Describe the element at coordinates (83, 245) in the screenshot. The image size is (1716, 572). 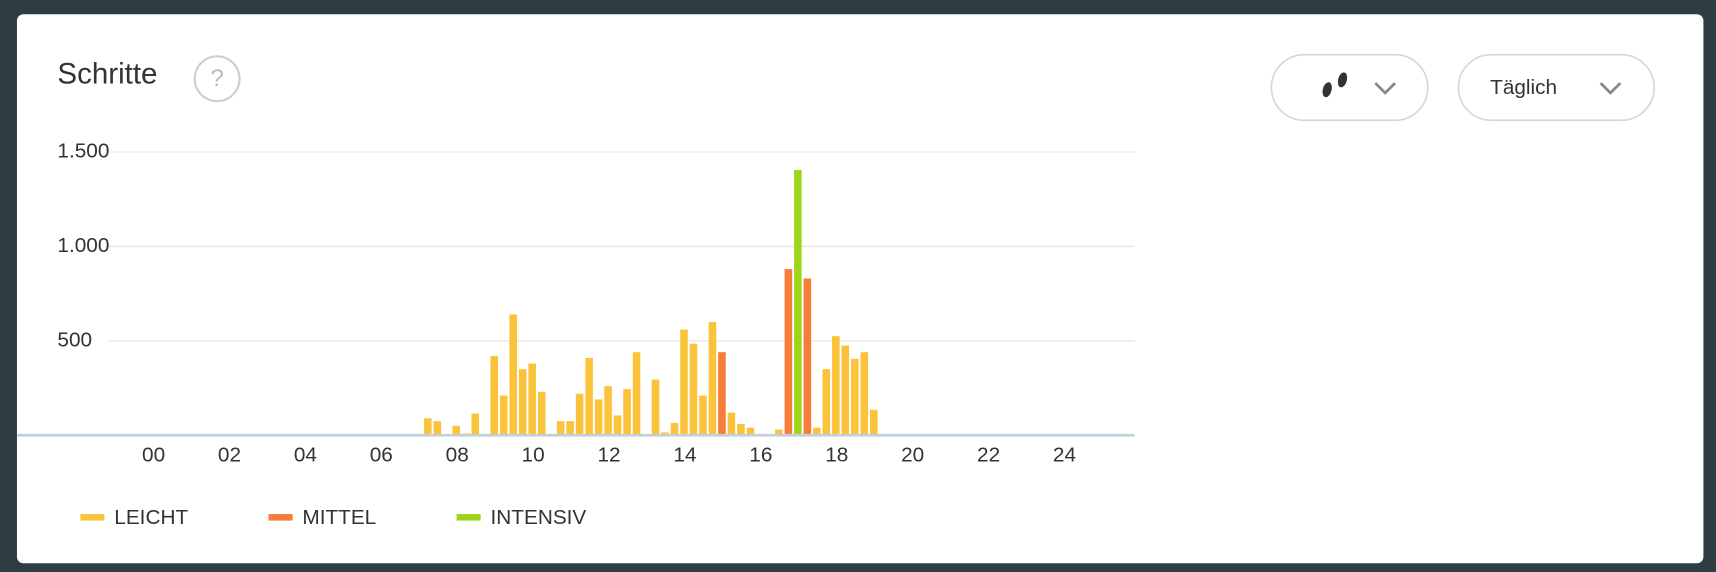
I see `y-tick-label: 1.000` at that location.